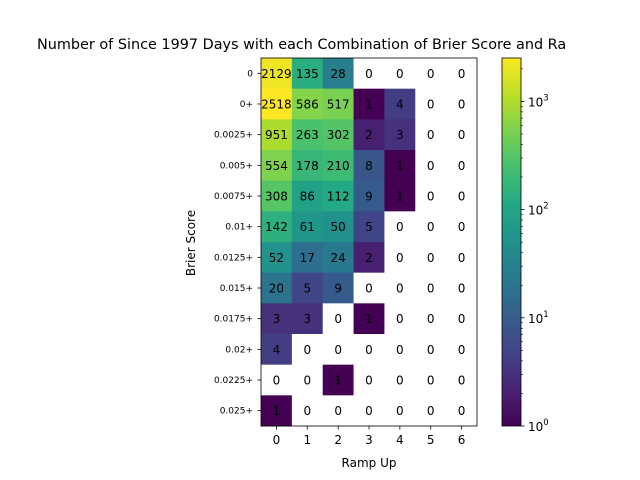  Describe the element at coordinates (338, 227) in the screenshot. I see `cell-value-label: 50` at that location.